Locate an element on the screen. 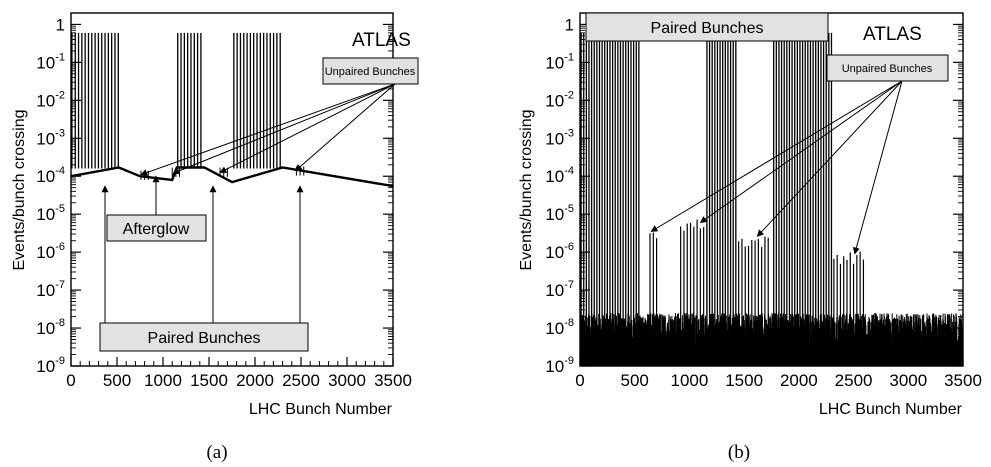 The width and height of the screenshot is (991, 467). chart-b-unpaired-box: Unpaired Bunches is located at coordinates (887, 68).